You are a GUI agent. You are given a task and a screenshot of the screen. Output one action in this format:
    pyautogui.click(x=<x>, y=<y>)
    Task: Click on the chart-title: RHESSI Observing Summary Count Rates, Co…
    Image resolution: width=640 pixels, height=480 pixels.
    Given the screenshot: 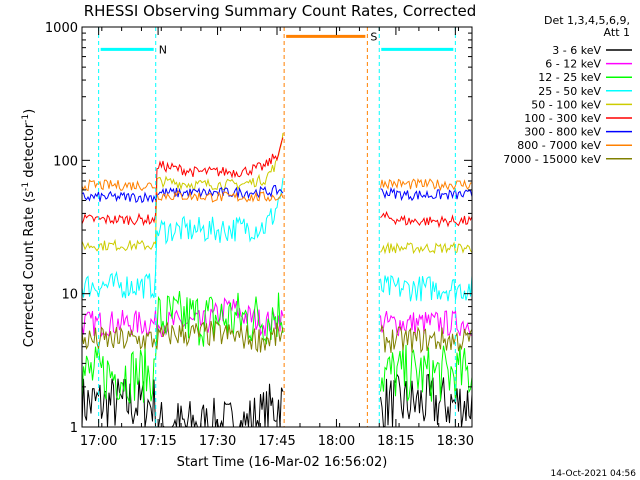 What is the action you would take?
    pyautogui.click(x=280, y=11)
    